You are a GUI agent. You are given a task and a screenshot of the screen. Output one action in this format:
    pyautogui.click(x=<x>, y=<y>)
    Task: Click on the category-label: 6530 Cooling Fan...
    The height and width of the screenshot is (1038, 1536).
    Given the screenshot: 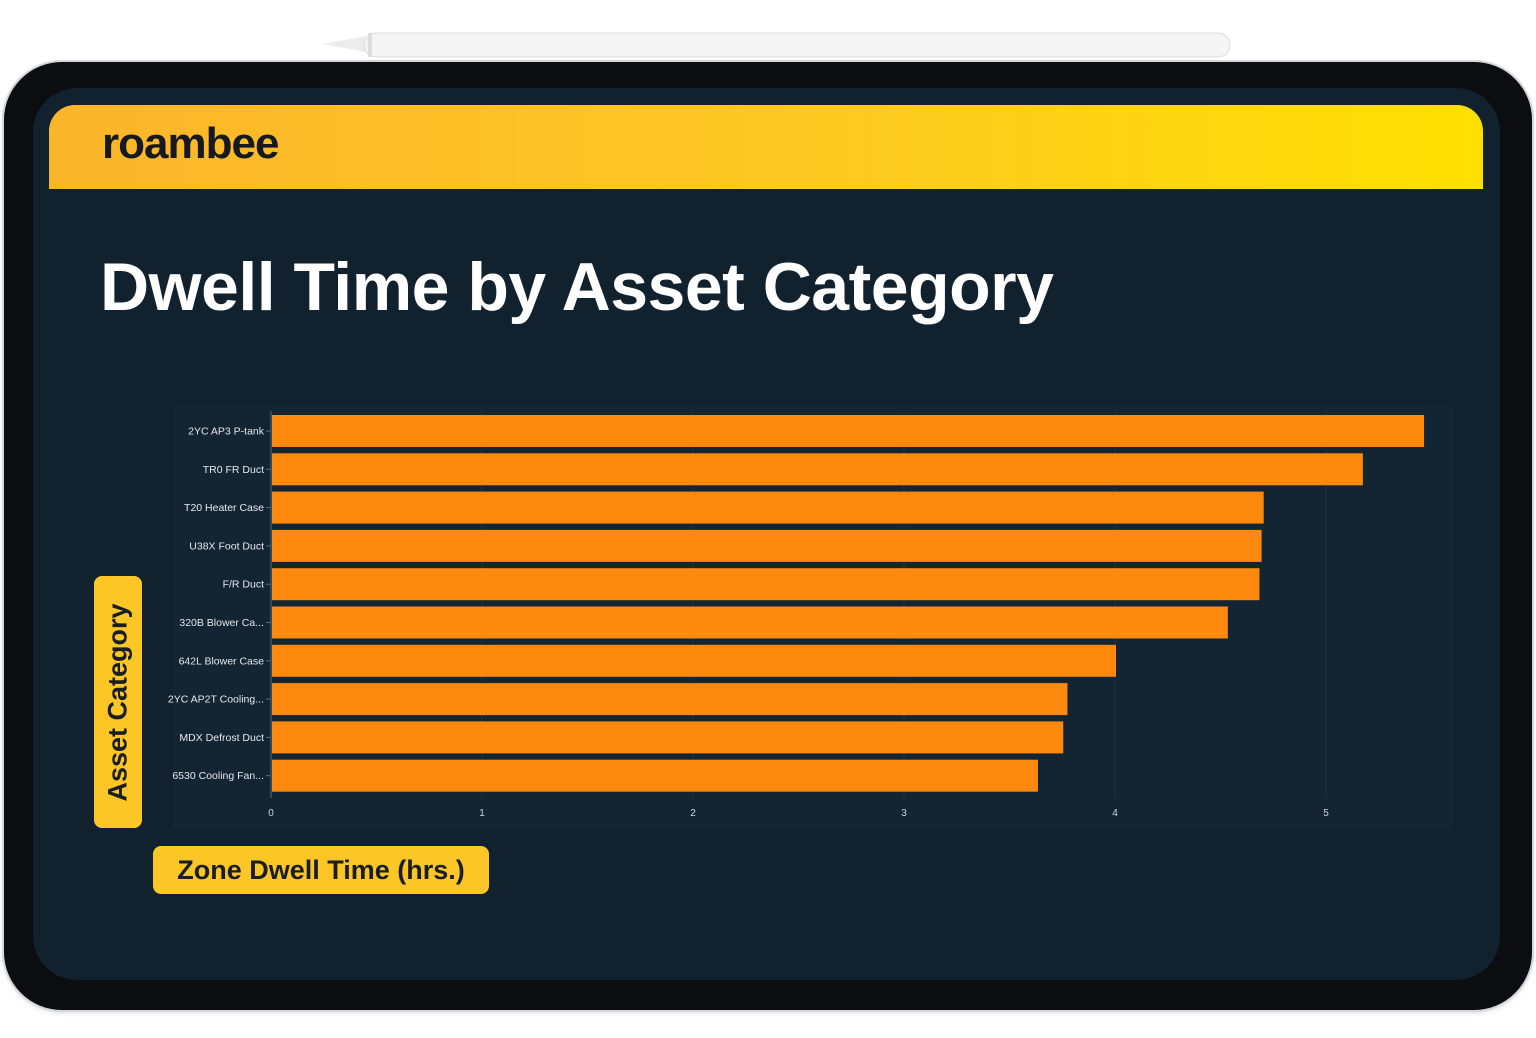 What is the action you would take?
    pyautogui.click(x=218, y=776)
    